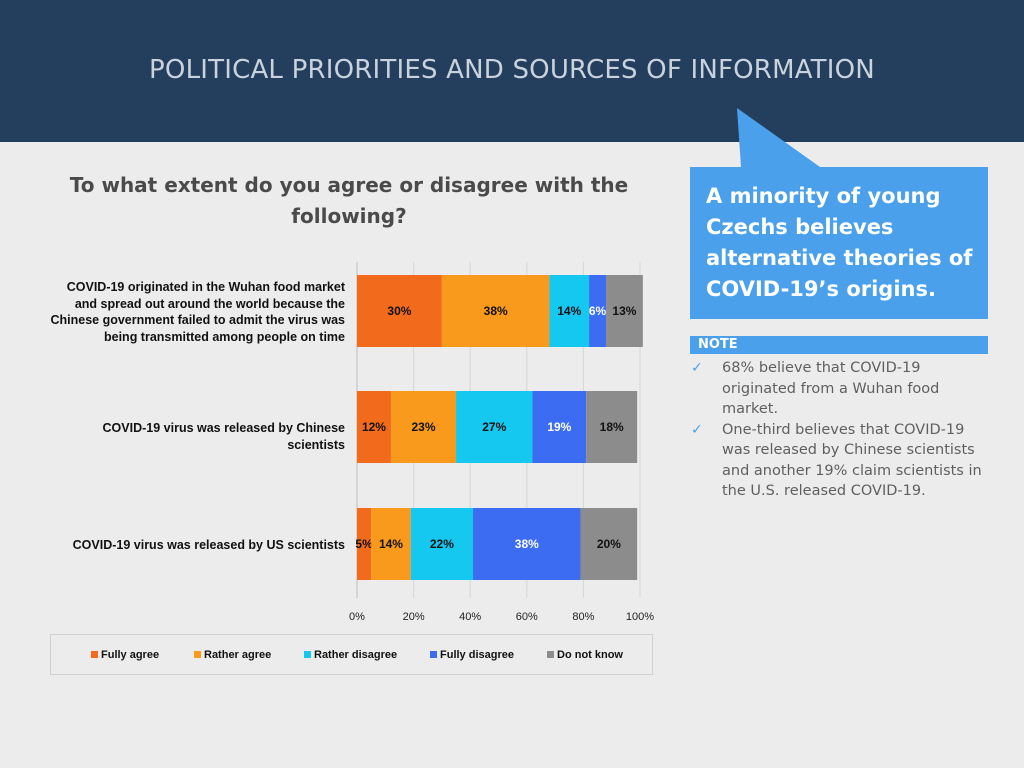 This screenshot has height=768, width=1024. I want to click on data-label: 20%, so click(609, 544).